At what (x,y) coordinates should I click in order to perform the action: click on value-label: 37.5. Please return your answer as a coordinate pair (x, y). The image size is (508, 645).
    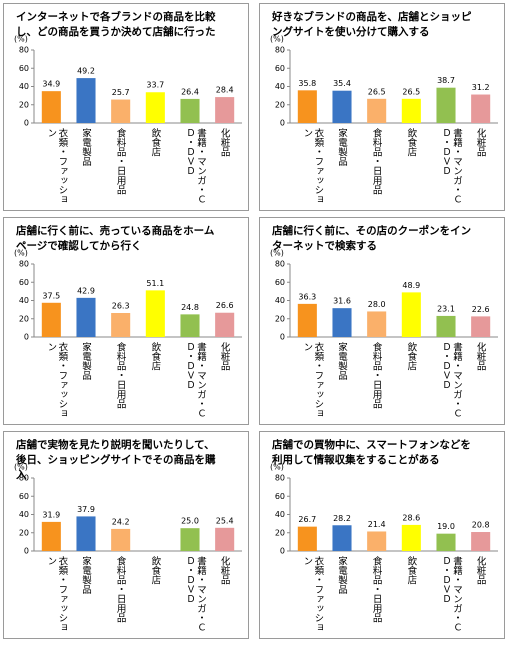
    Looking at the image, I should click on (51, 295).